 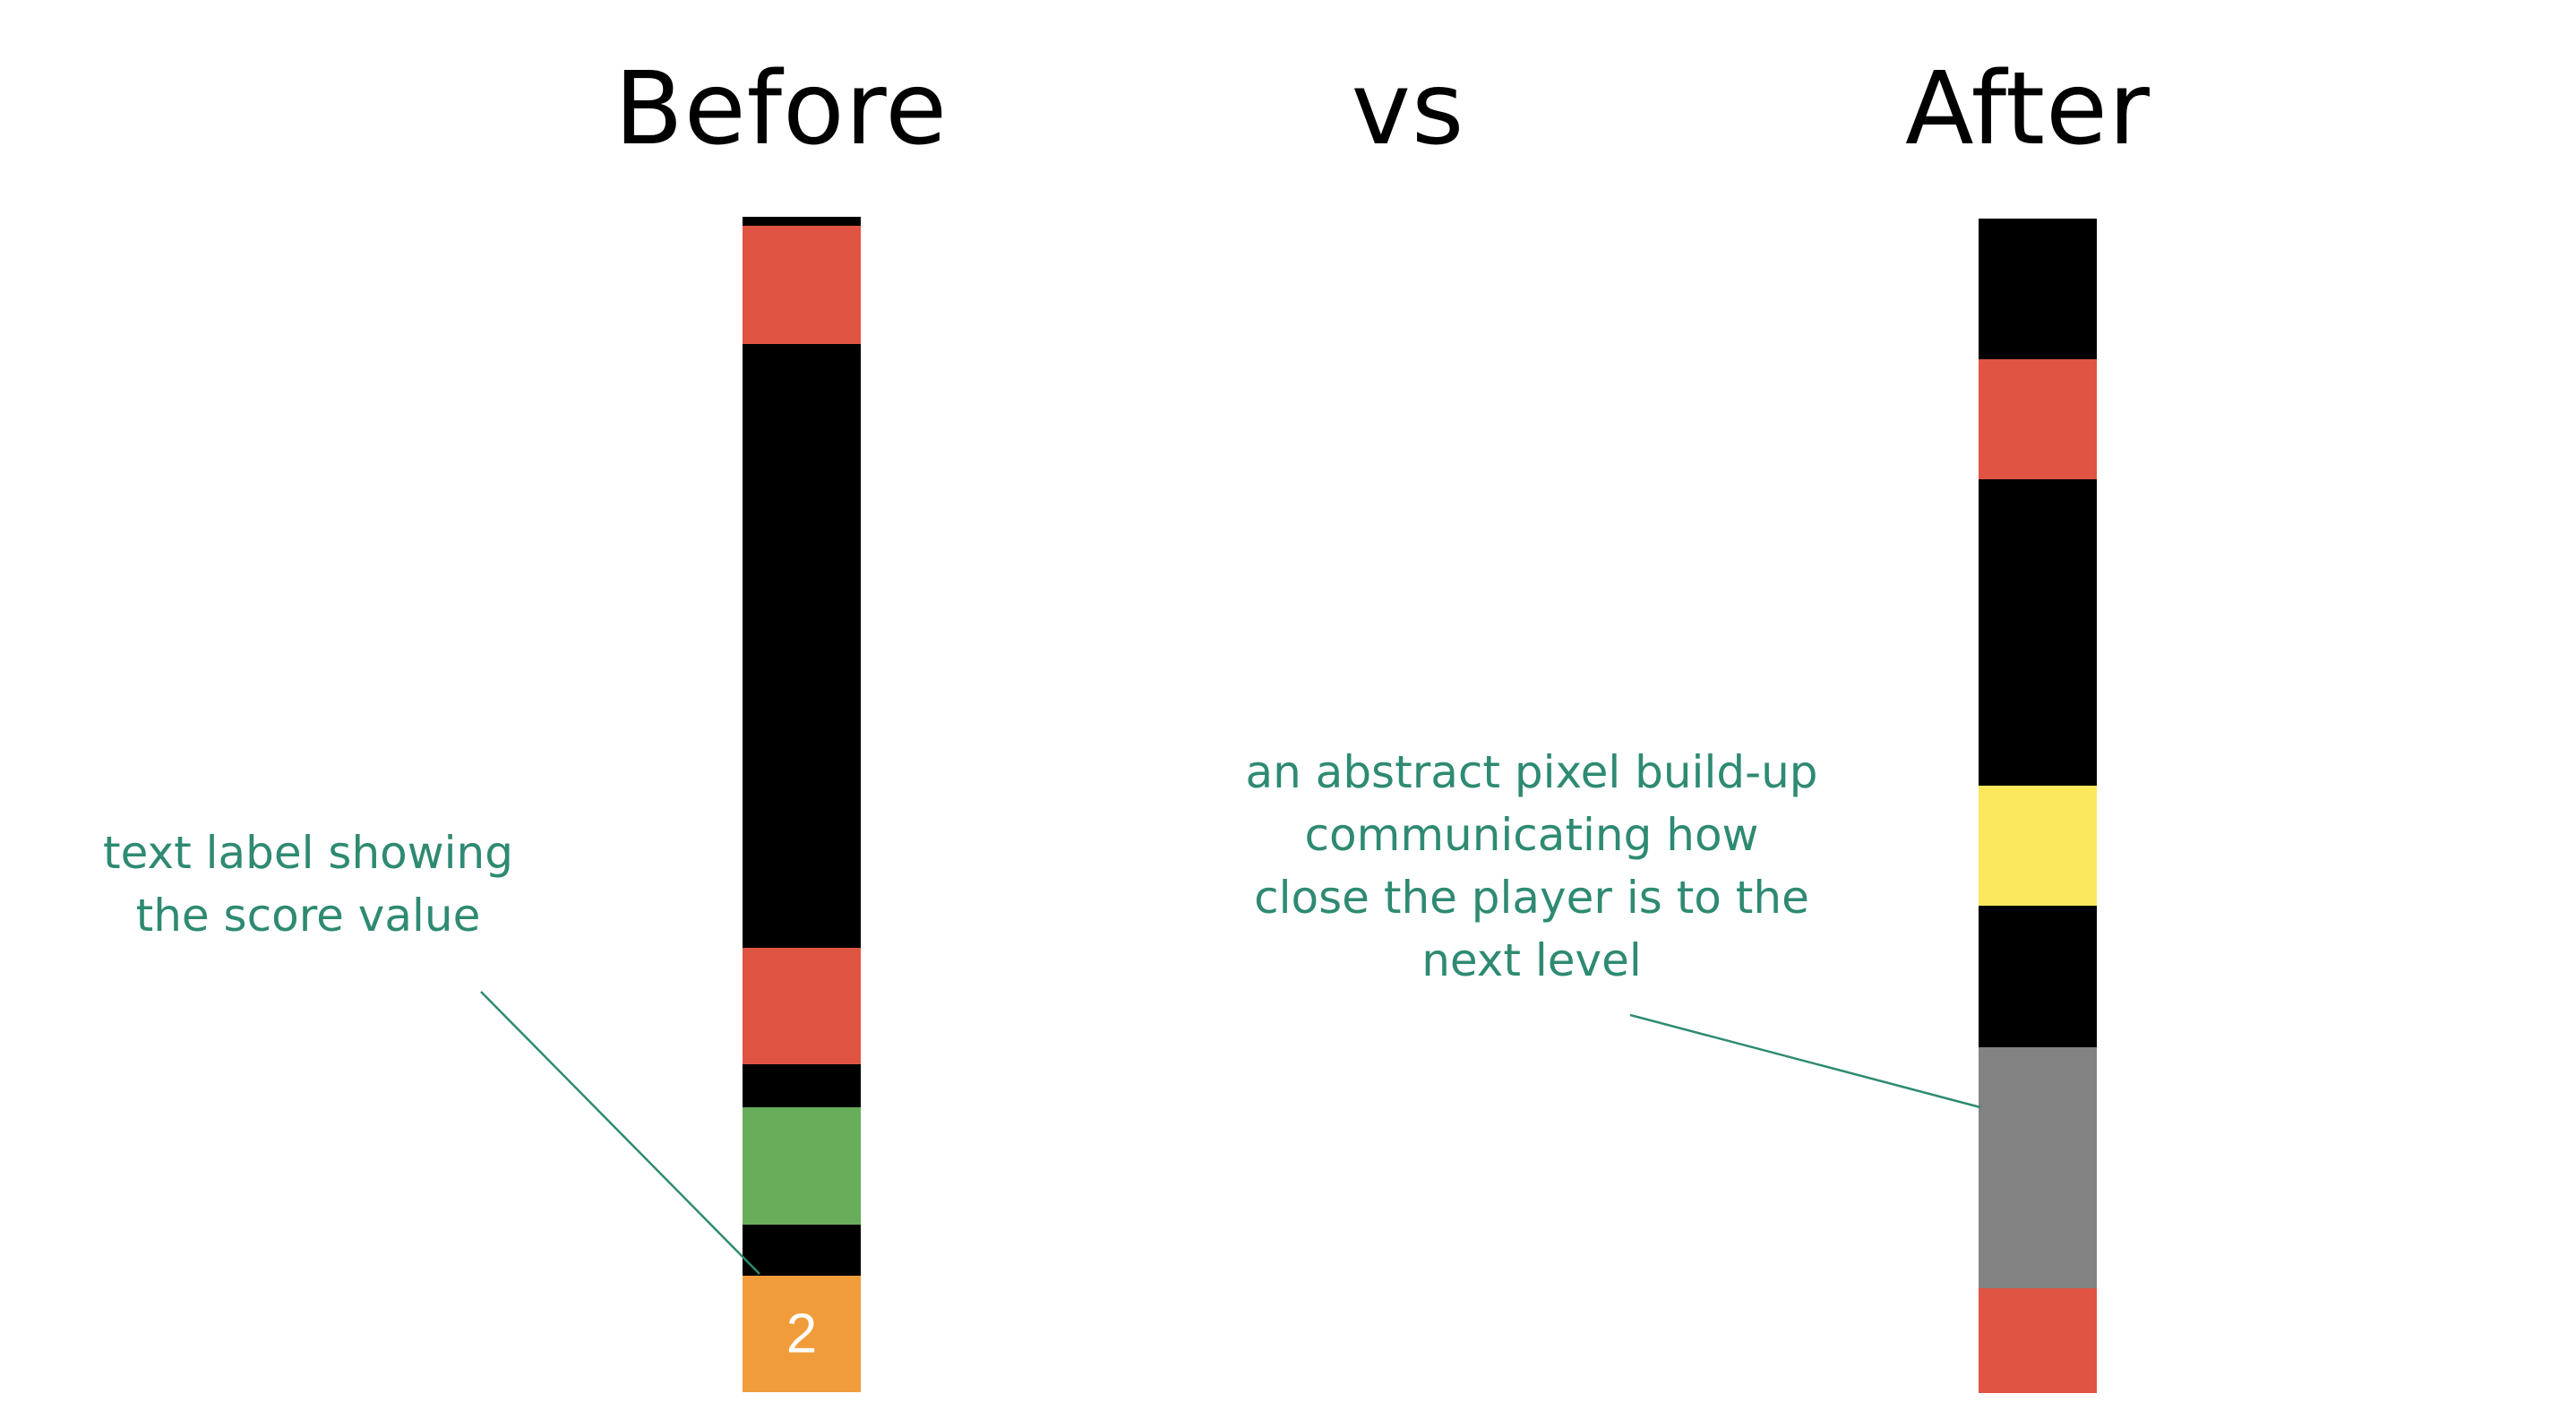 I want to click on after-annotation-line: close the player is to the, so click(x=1531, y=898).